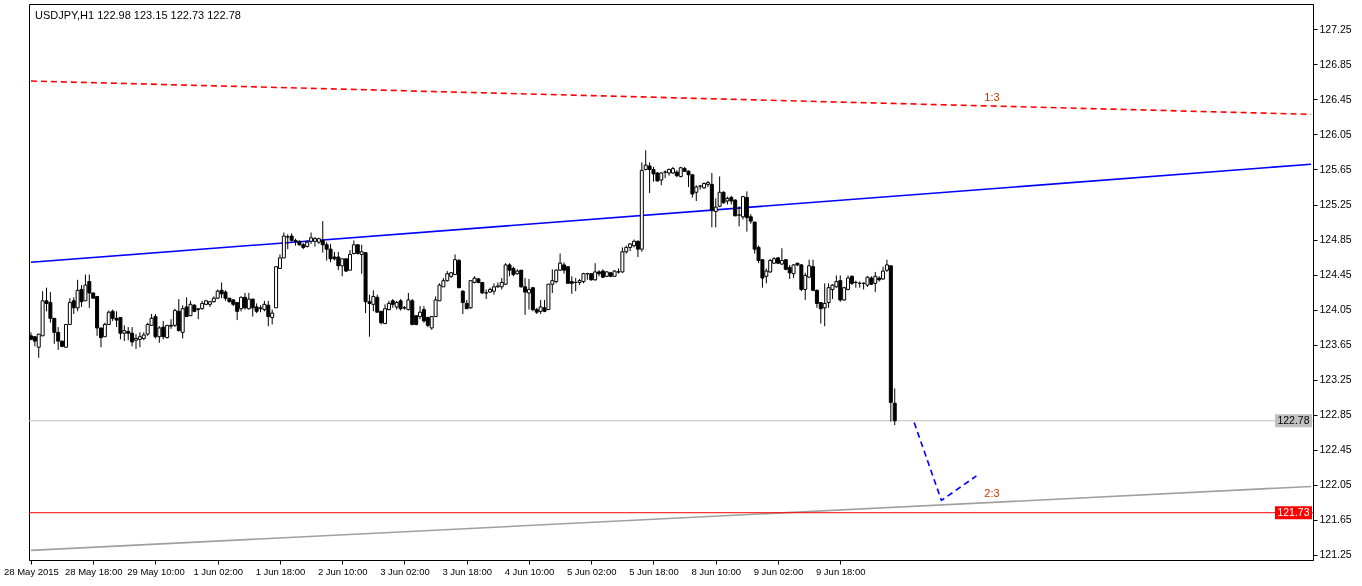  I want to click on y-tick-label: 124.05, so click(1335, 309).